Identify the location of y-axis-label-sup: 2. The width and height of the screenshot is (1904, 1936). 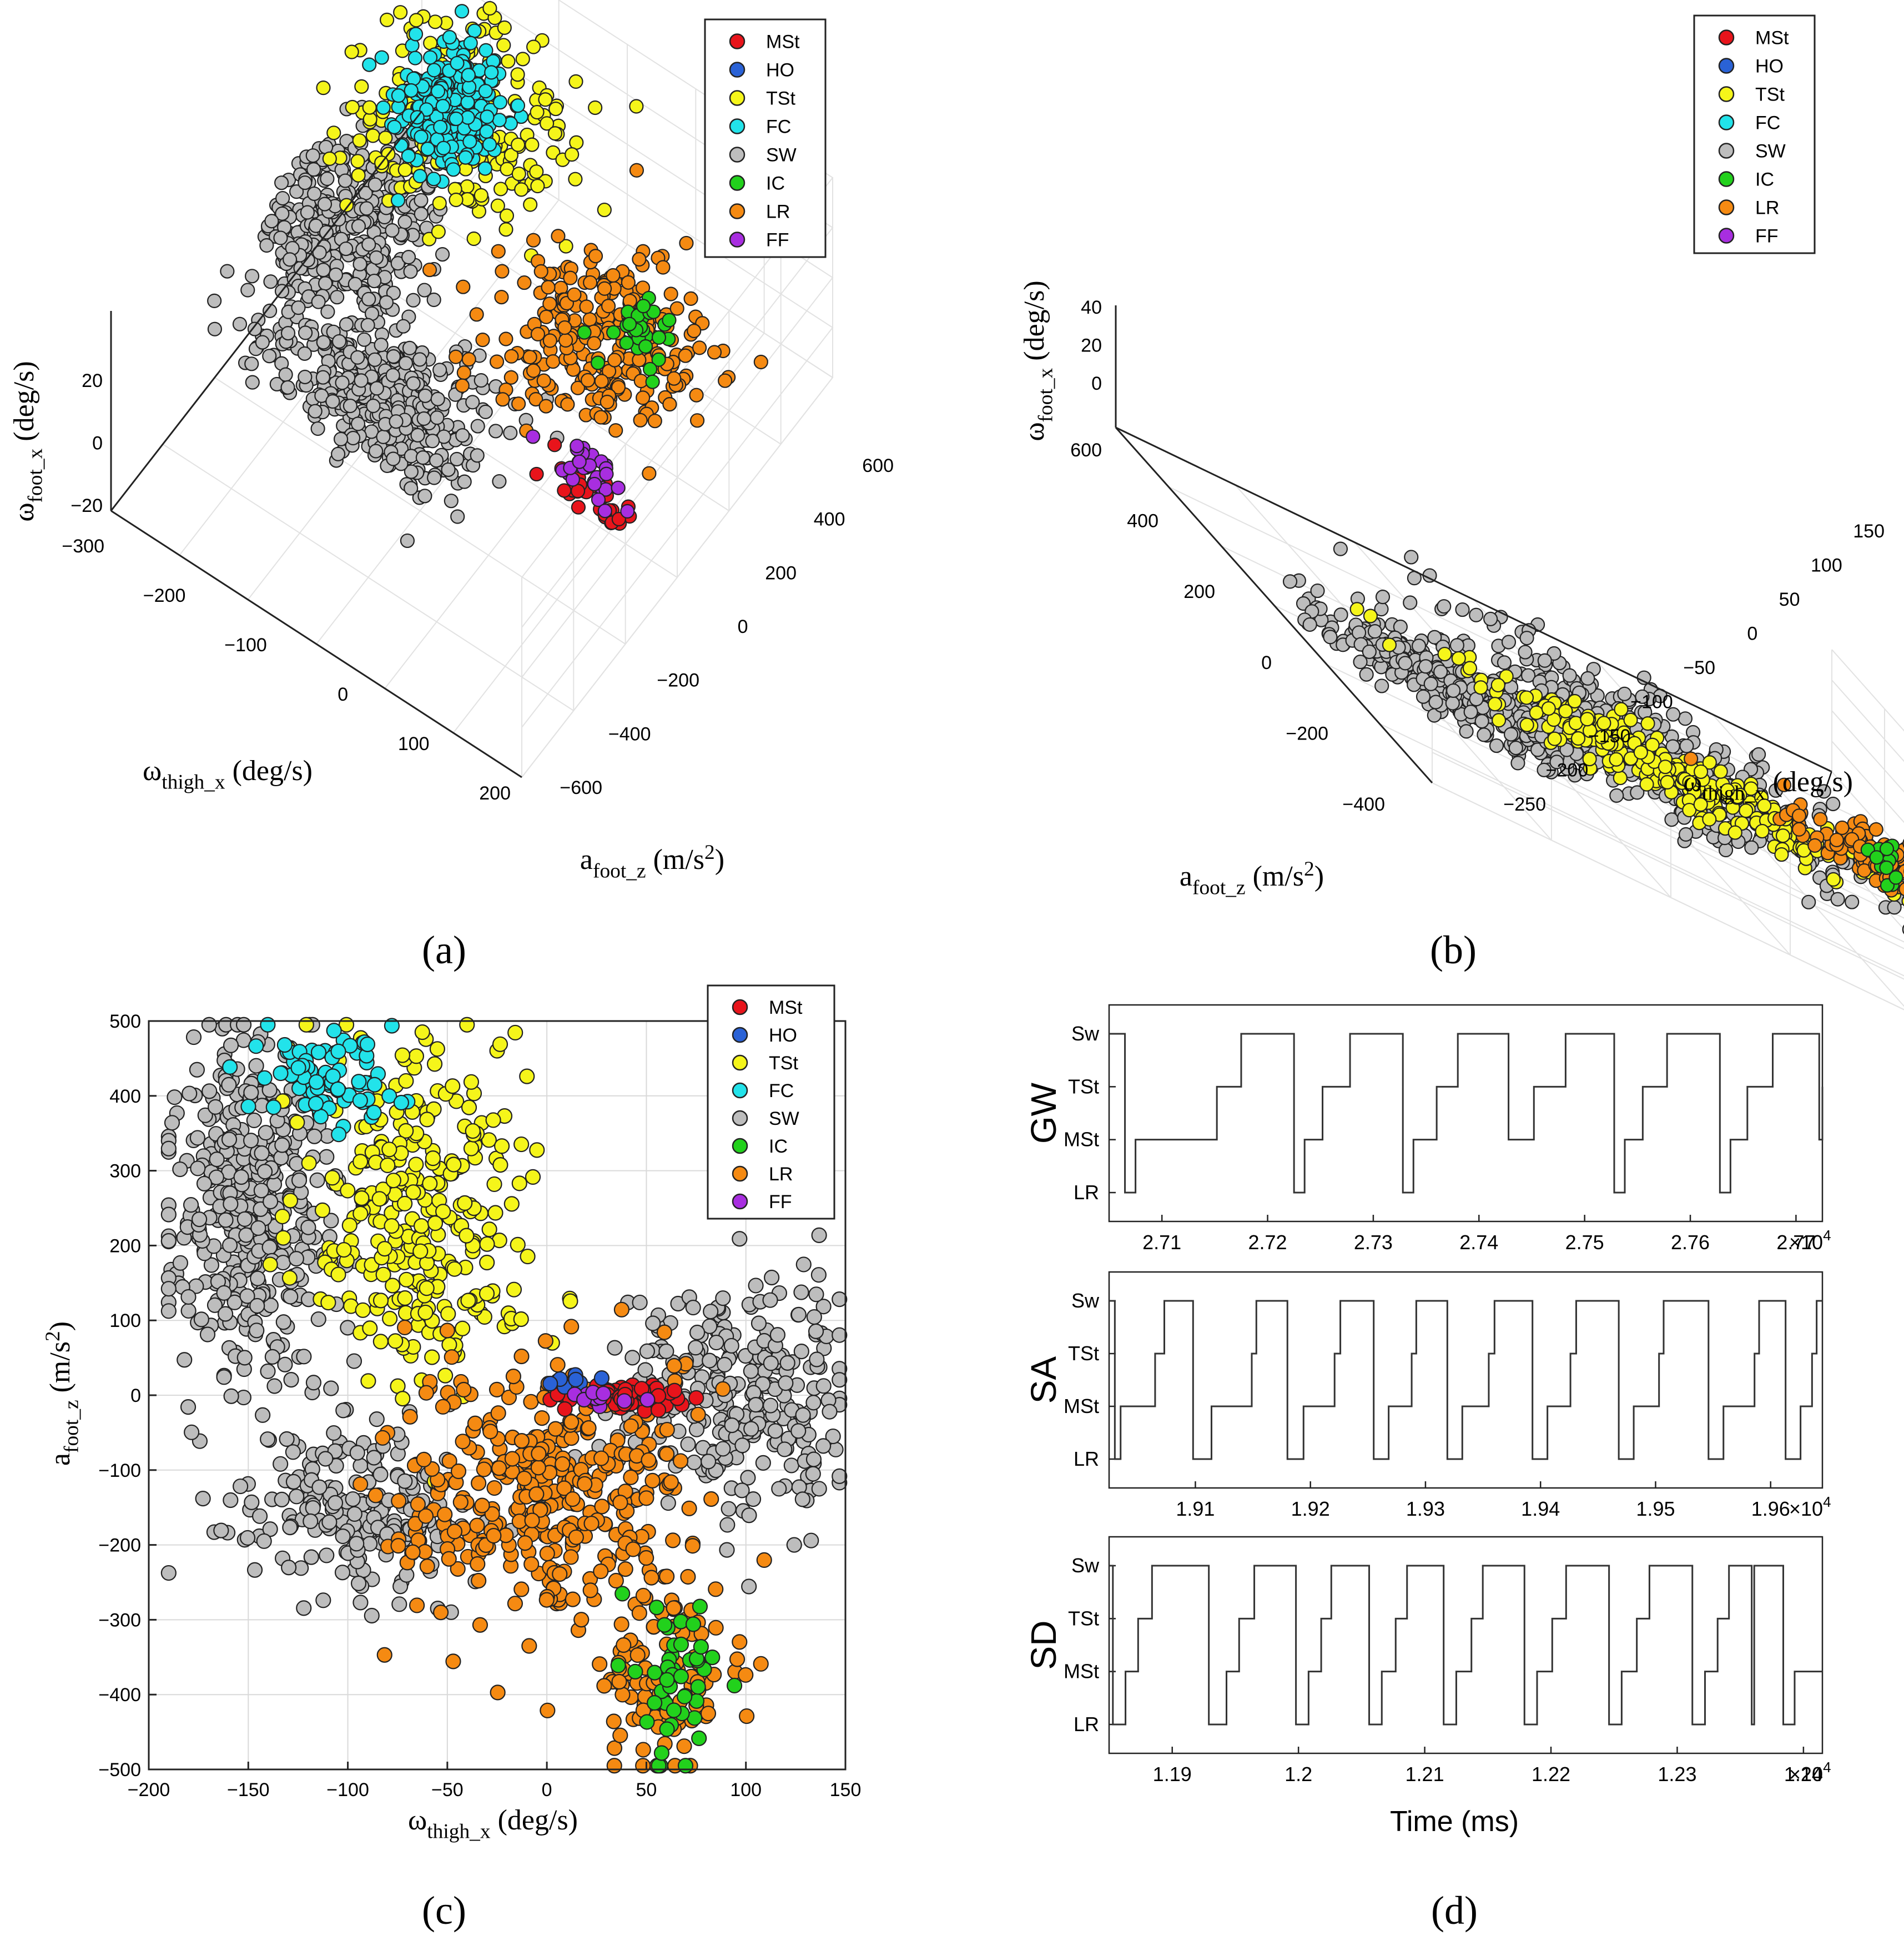
(709, 852).